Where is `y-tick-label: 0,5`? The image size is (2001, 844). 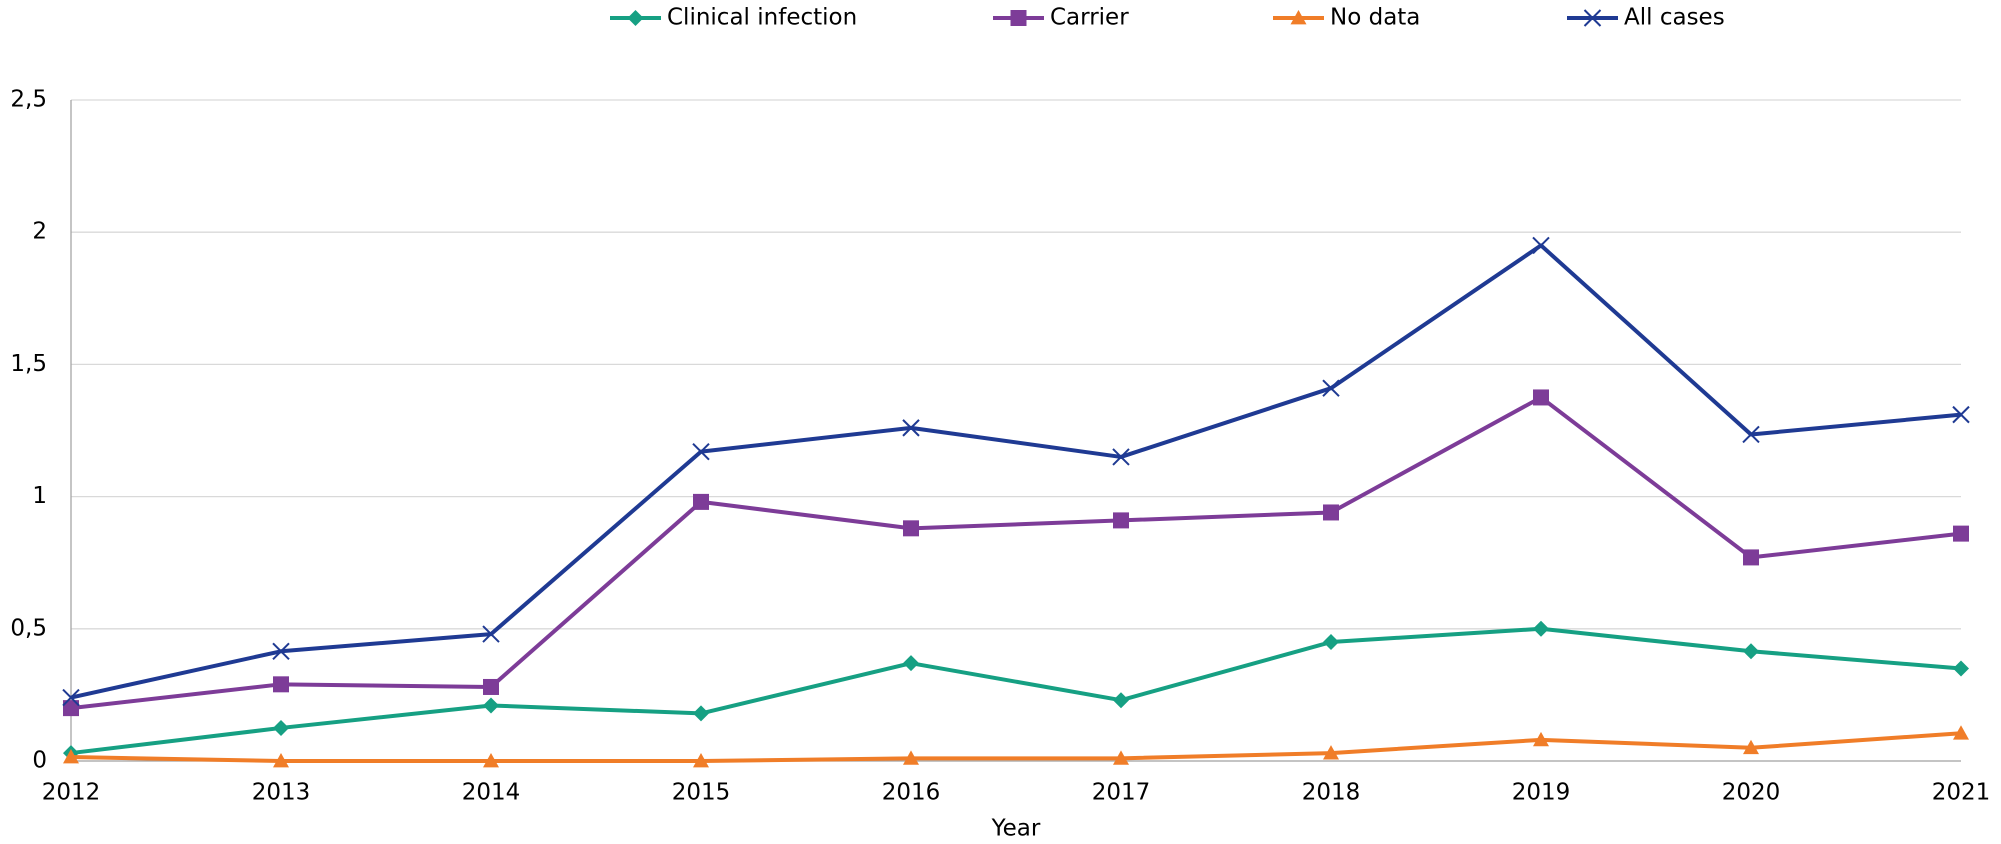
y-tick-label: 0,5 is located at coordinates (28, 628).